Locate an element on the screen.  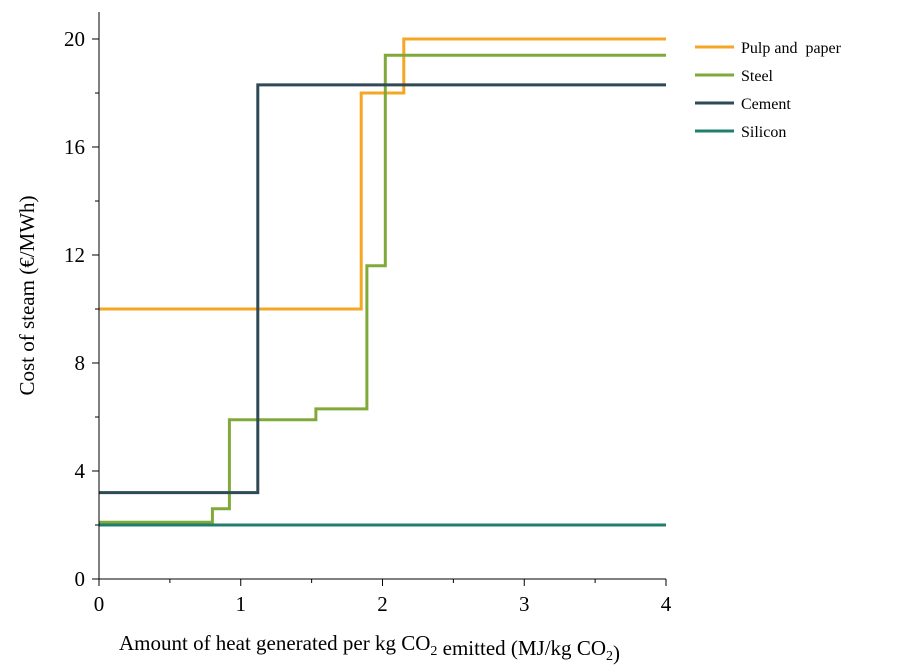
x-tick-label: 2 is located at coordinates (382, 604).